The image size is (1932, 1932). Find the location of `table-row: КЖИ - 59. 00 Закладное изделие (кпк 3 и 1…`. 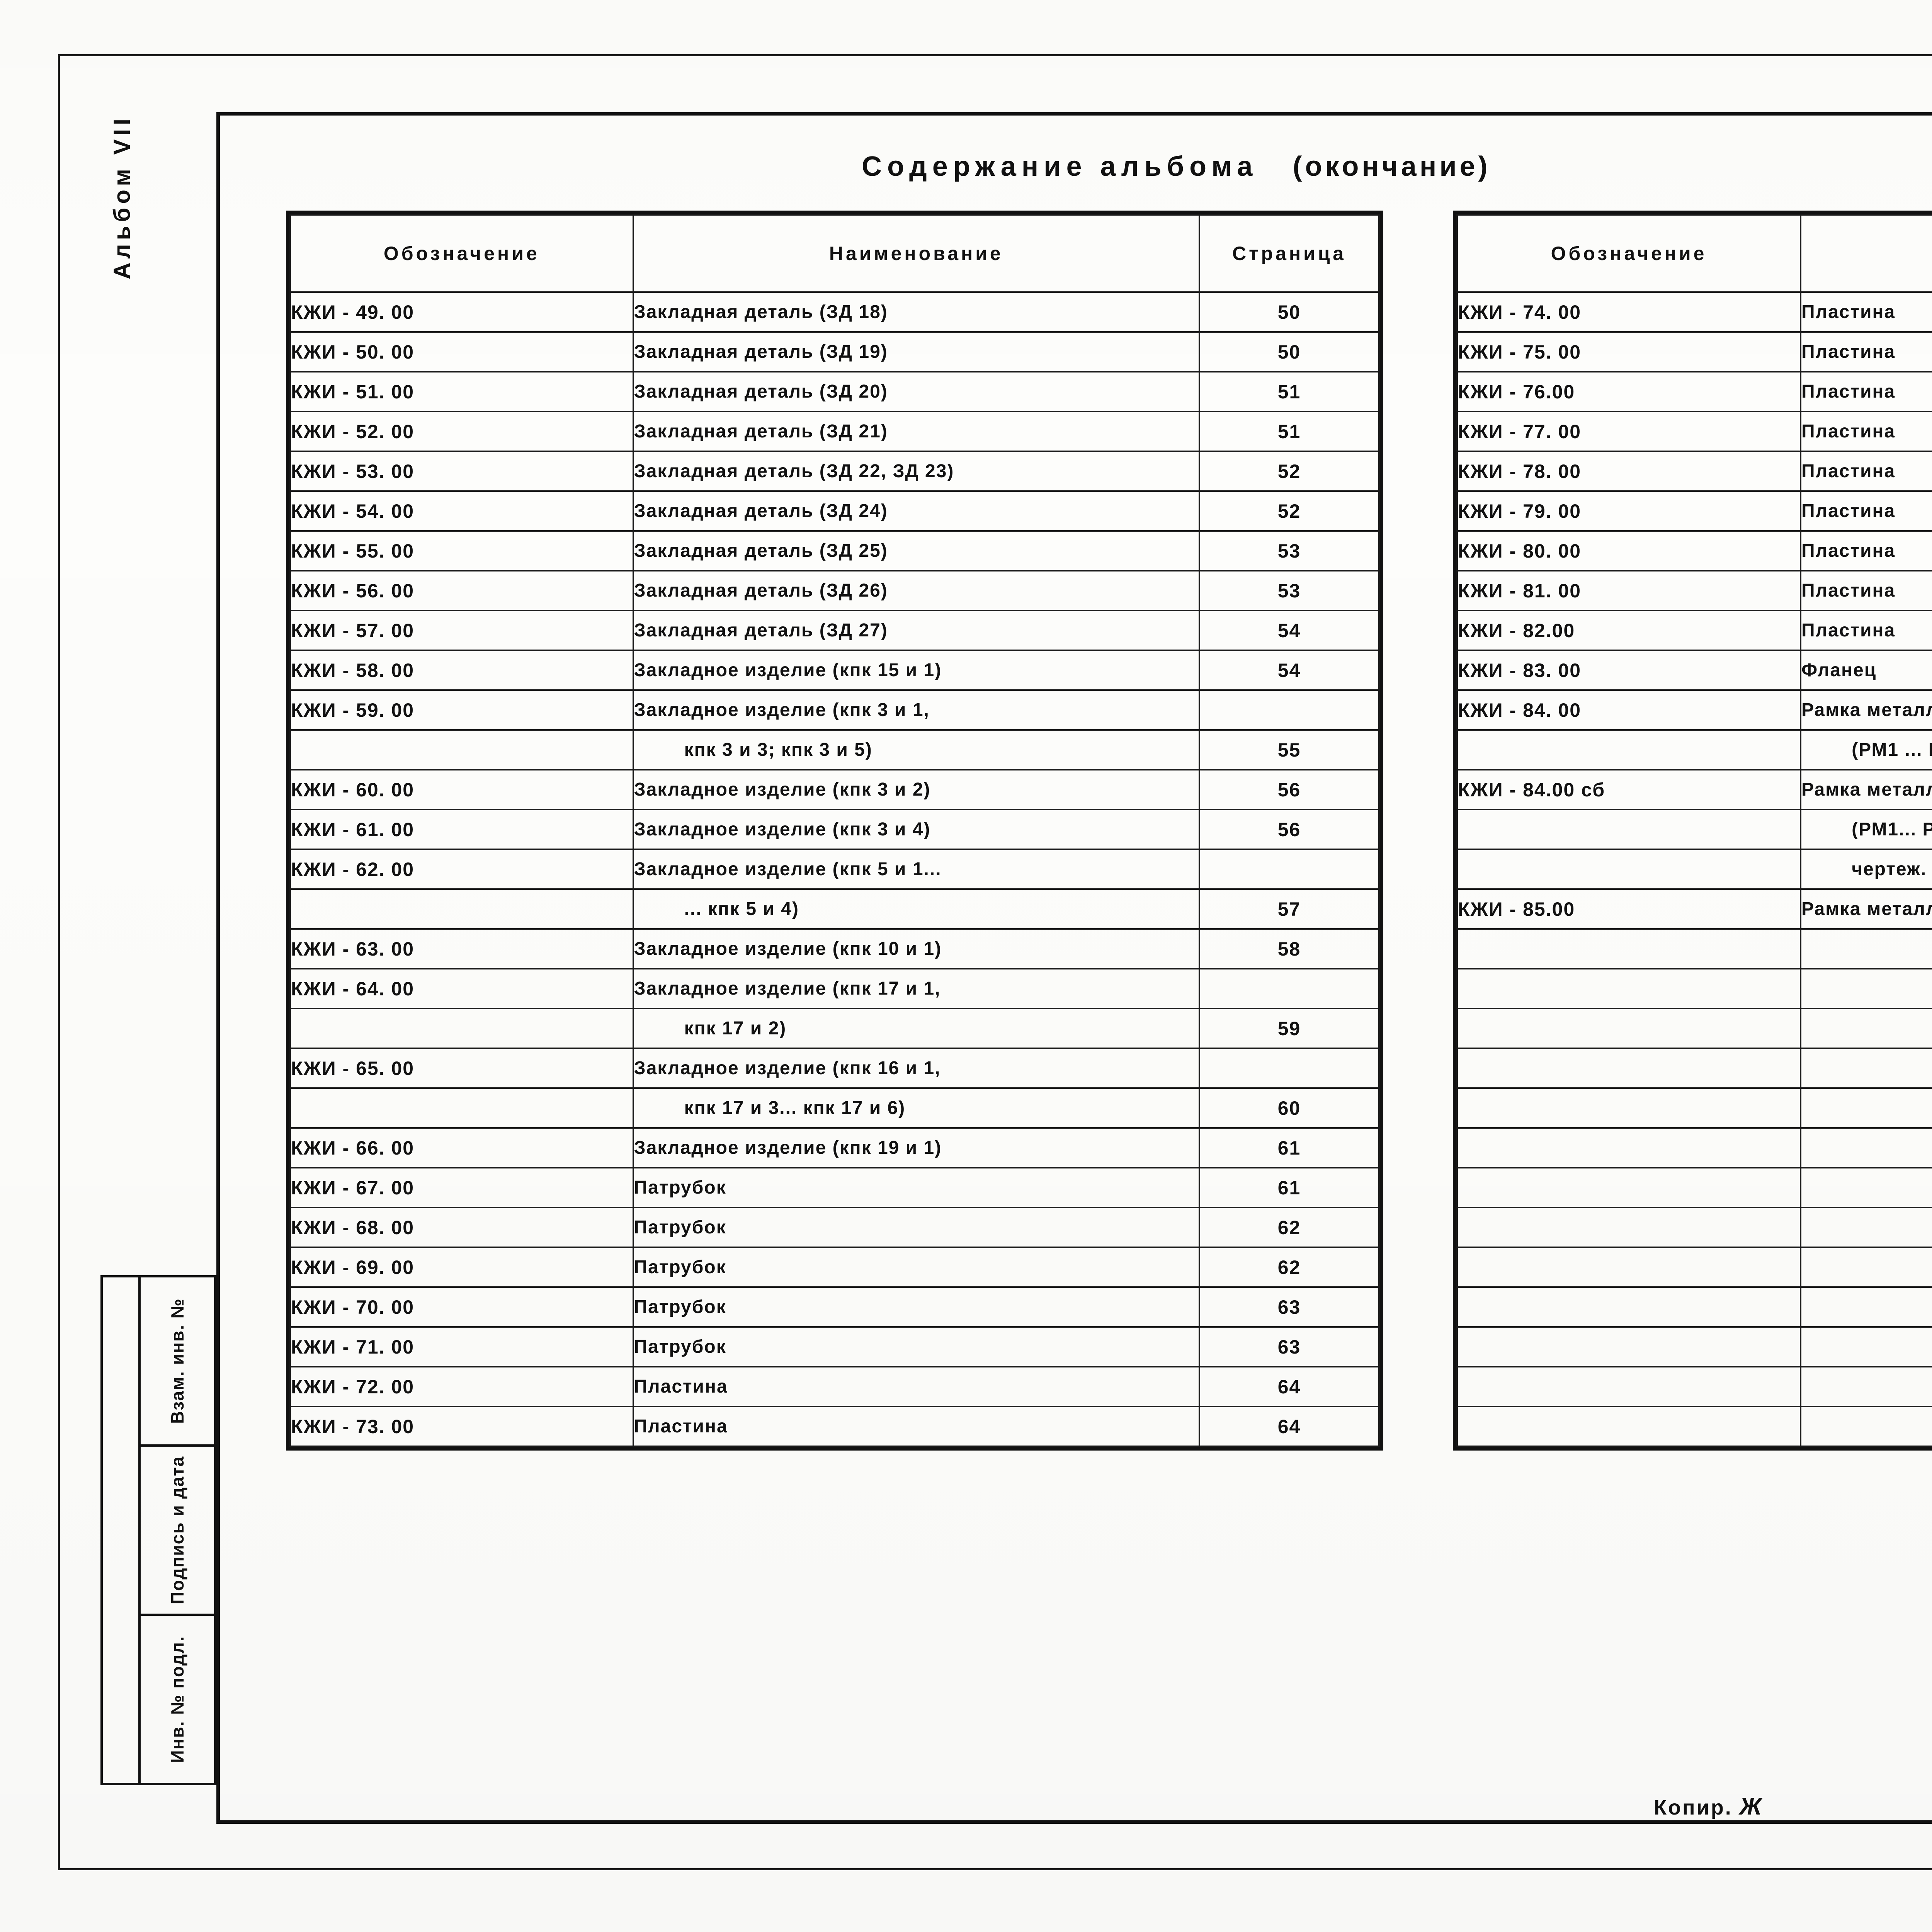

table-row: КЖИ - 59. 00 Закладное изделие (кпк 3 и 1… is located at coordinates (835, 710).